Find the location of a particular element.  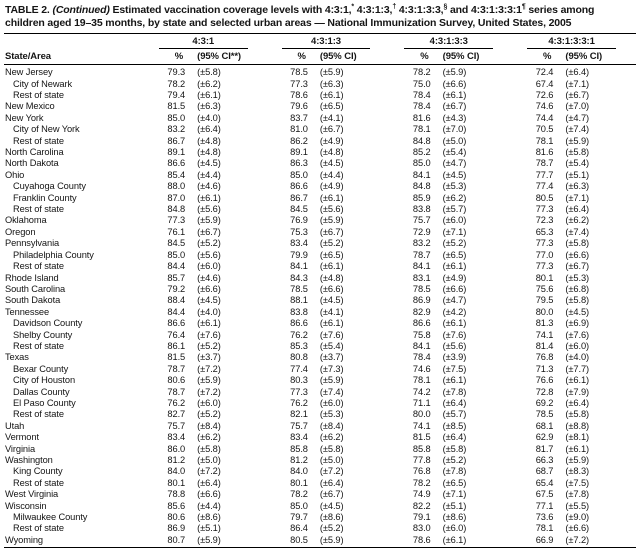

percent-cell: 75.6 is located at coordinates (544, 288).